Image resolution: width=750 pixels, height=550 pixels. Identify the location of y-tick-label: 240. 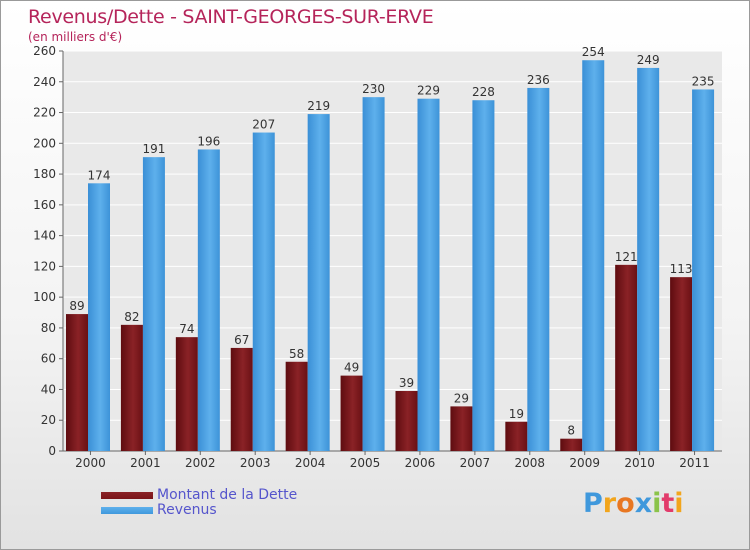
(44, 82).